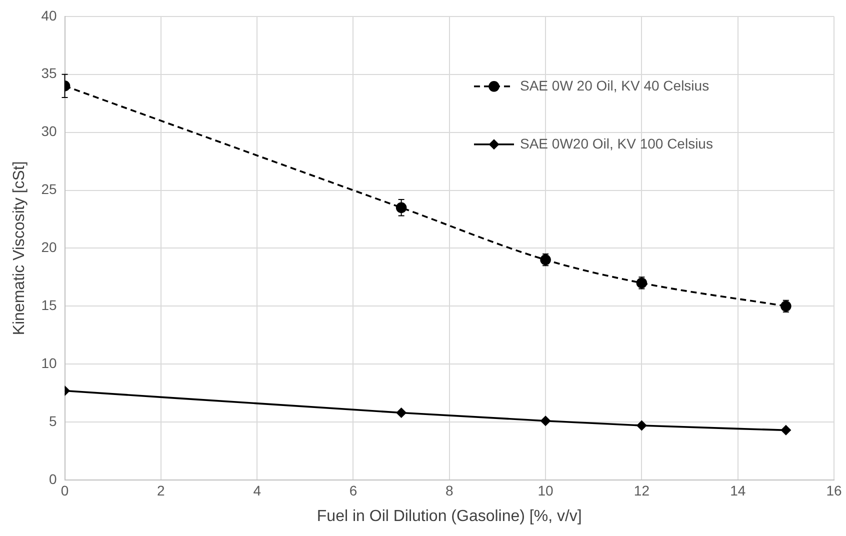 This screenshot has height=536, width=846. What do you see at coordinates (49, 131) in the screenshot?
I see `y-tick-label: 30` at bounding box center [49, 131].